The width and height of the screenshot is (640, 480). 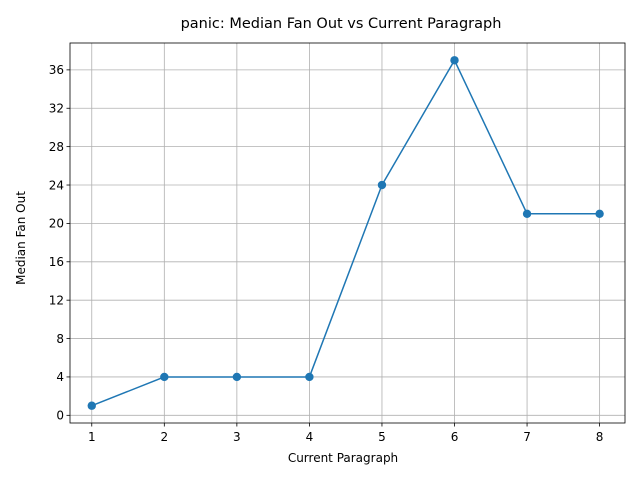 I want to click on x-tick-label: 8, so click(x=600, y=437).